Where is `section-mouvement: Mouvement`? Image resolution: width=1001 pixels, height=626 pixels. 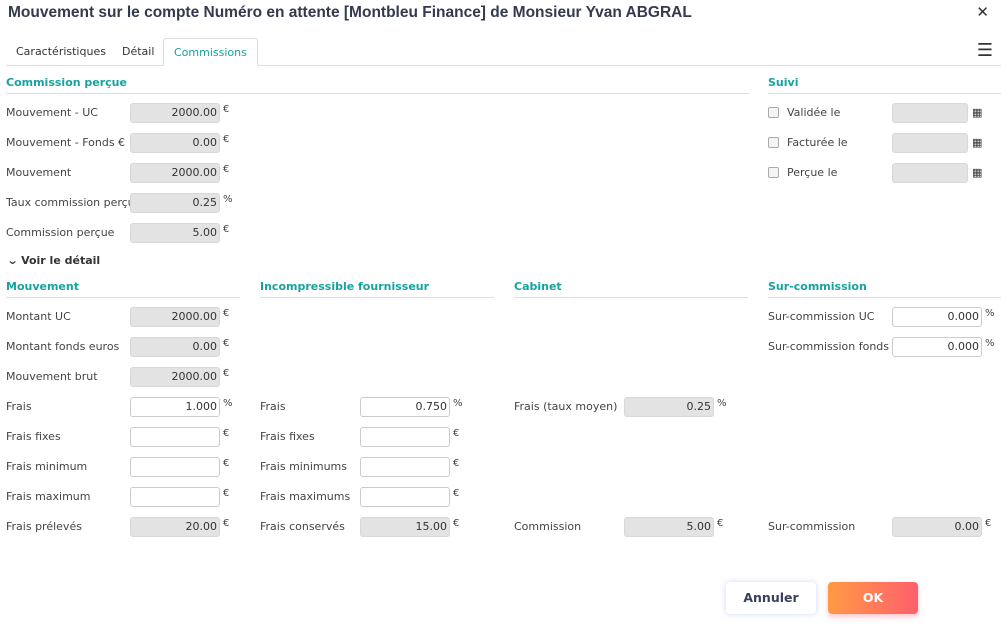 section-mouvement: Mouvement is located at coordinates (123, 289).